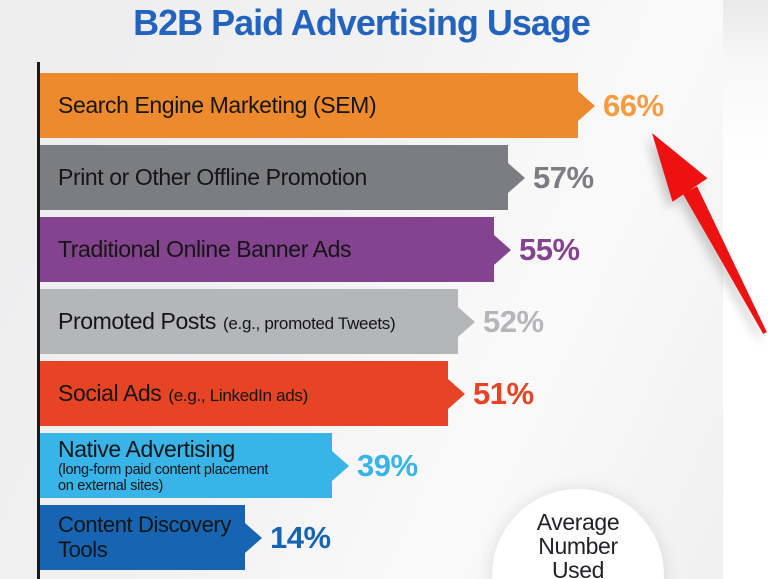  I want to click on bar-label: Traditional Online Banner Ads, so click(205, 249).